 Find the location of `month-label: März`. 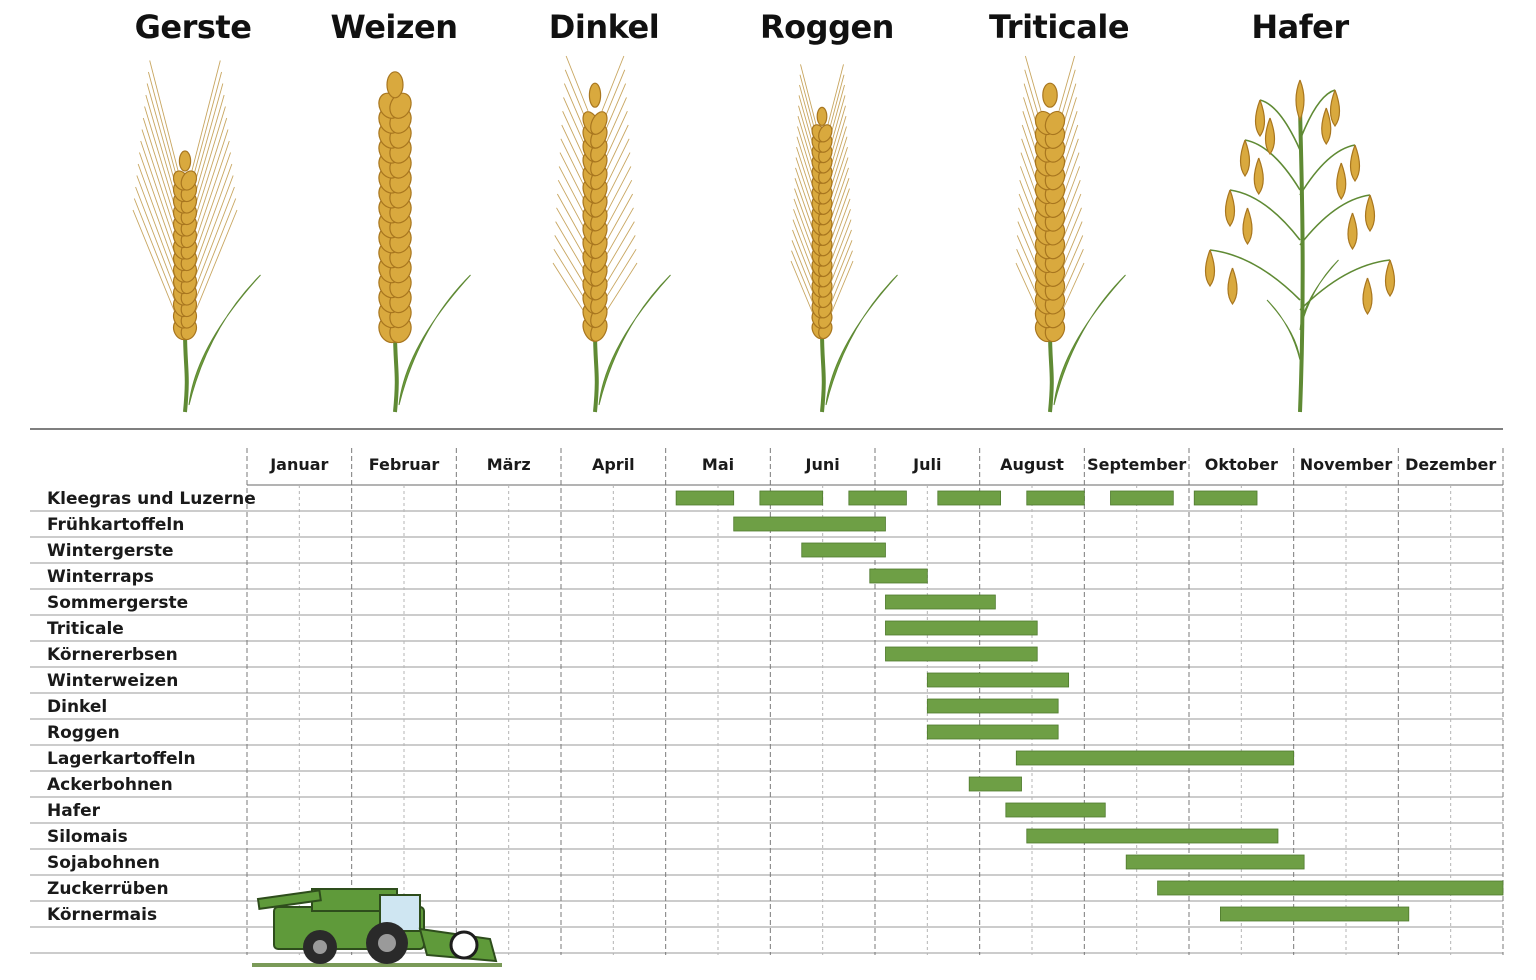

month-label: März is located at coordinates (509, 464).